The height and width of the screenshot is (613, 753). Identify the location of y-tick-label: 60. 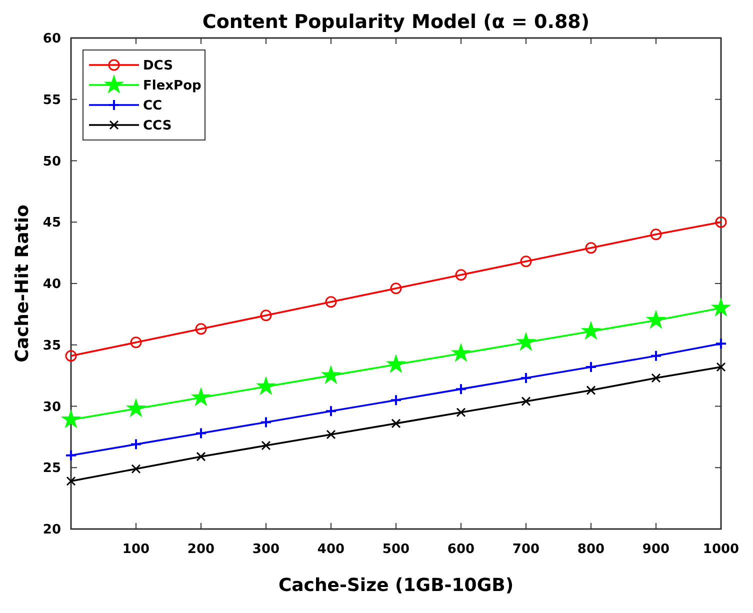
(51, 39).